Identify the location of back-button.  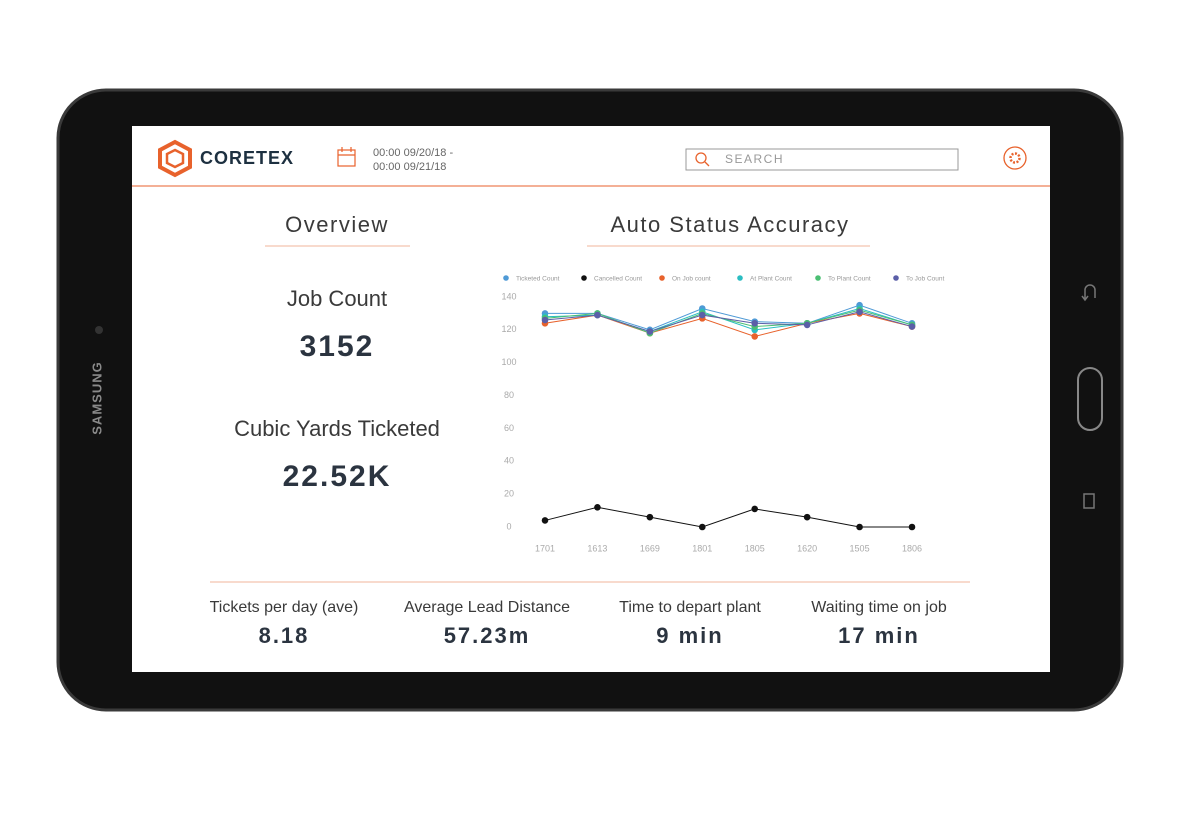
(1088, 293).